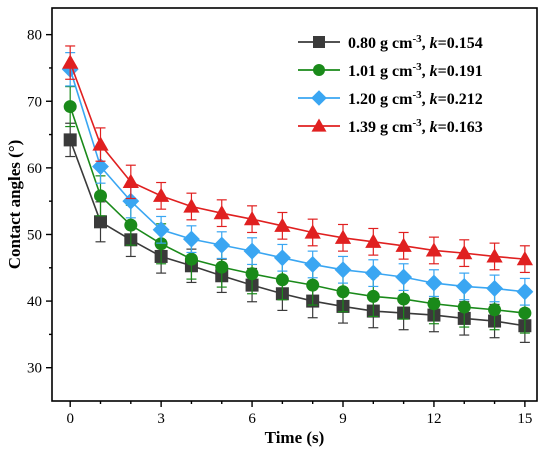 This screenshot has height=449, width=550. Describe the element at coordinates (34, 36) in the screenshot. I see `y-tick-label: 80` at that location.